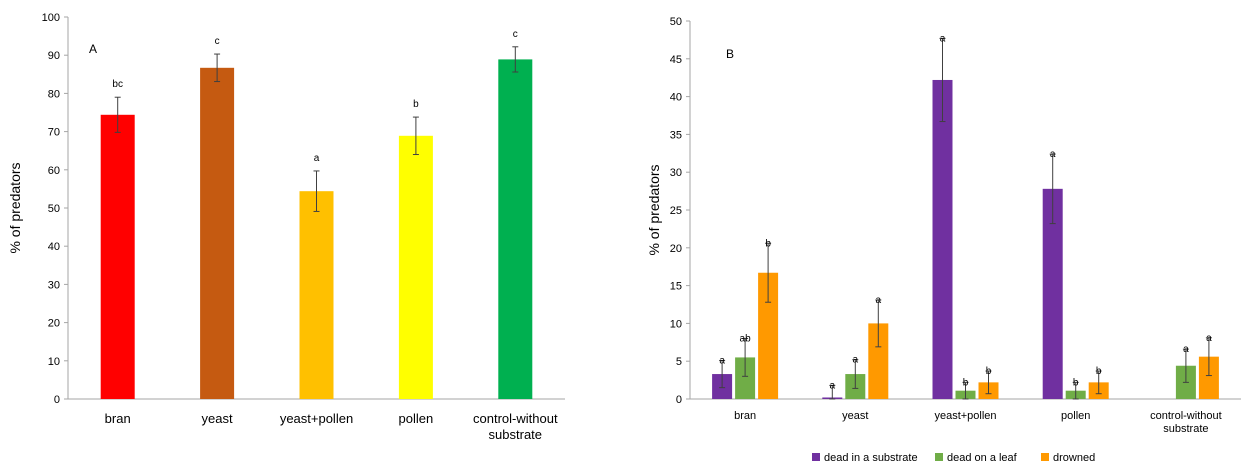  I want to click on panel-b-y-tick-label: 25, so click(676, 211).